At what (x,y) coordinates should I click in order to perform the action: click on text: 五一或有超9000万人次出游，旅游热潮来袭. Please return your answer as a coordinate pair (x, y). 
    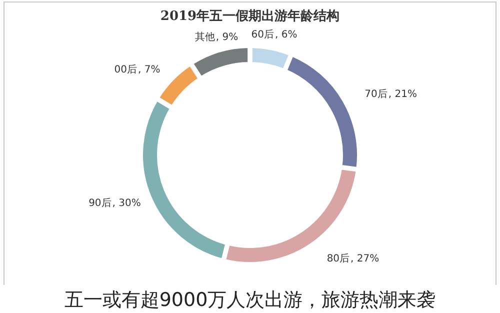
    Looking at the image, I should click on (250, 300).